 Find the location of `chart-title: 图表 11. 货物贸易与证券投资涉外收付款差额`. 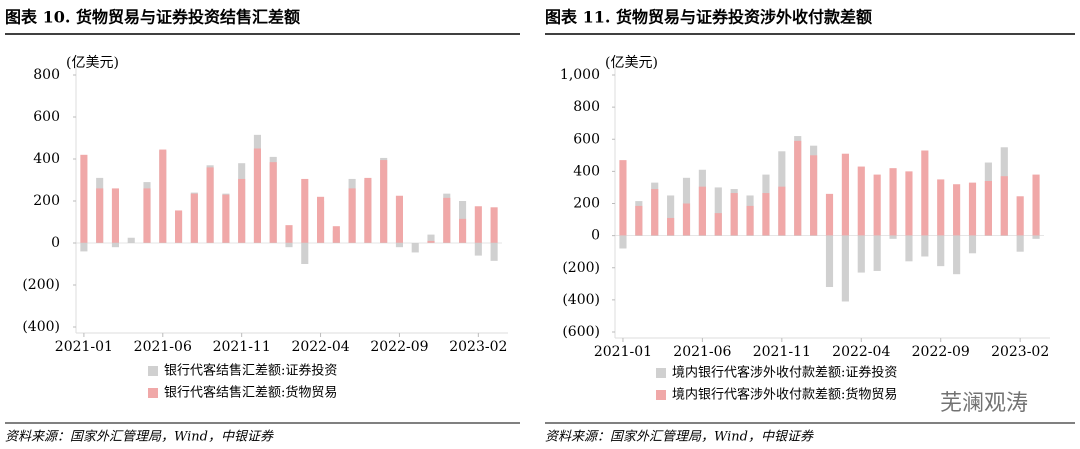

chart-title: 图表 11. 货物贸易与证券投资涉外收付款差额 is located at coordinates (708, 17).